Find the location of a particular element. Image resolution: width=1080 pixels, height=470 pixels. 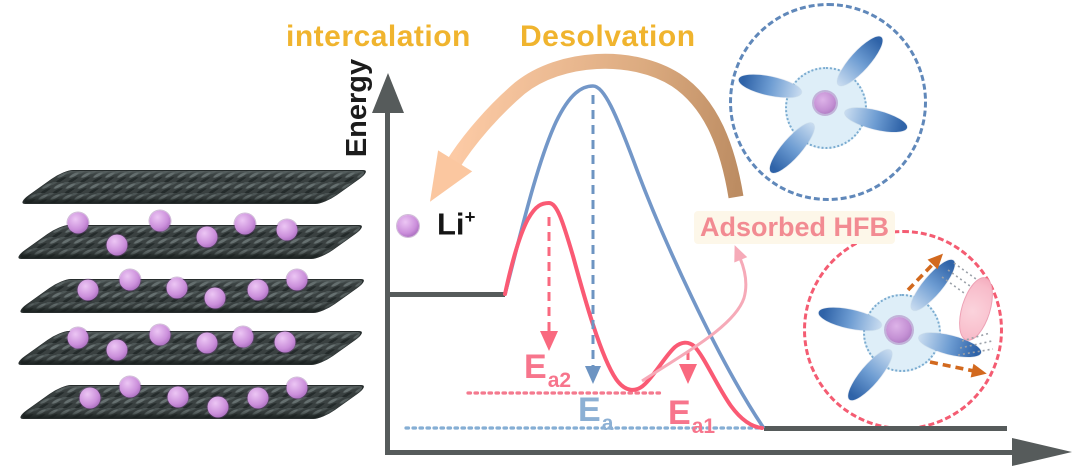

ea1-sub: a1 is located at coordinates (703, 426).